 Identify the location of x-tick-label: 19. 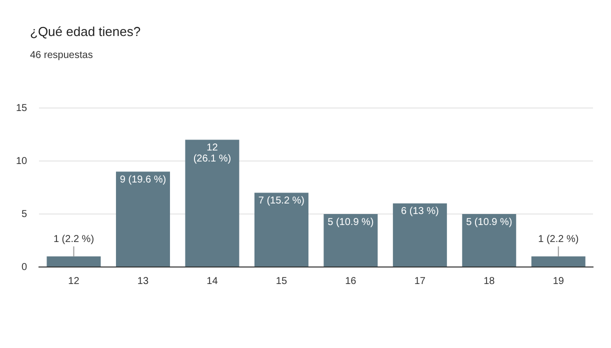
(558, 281).